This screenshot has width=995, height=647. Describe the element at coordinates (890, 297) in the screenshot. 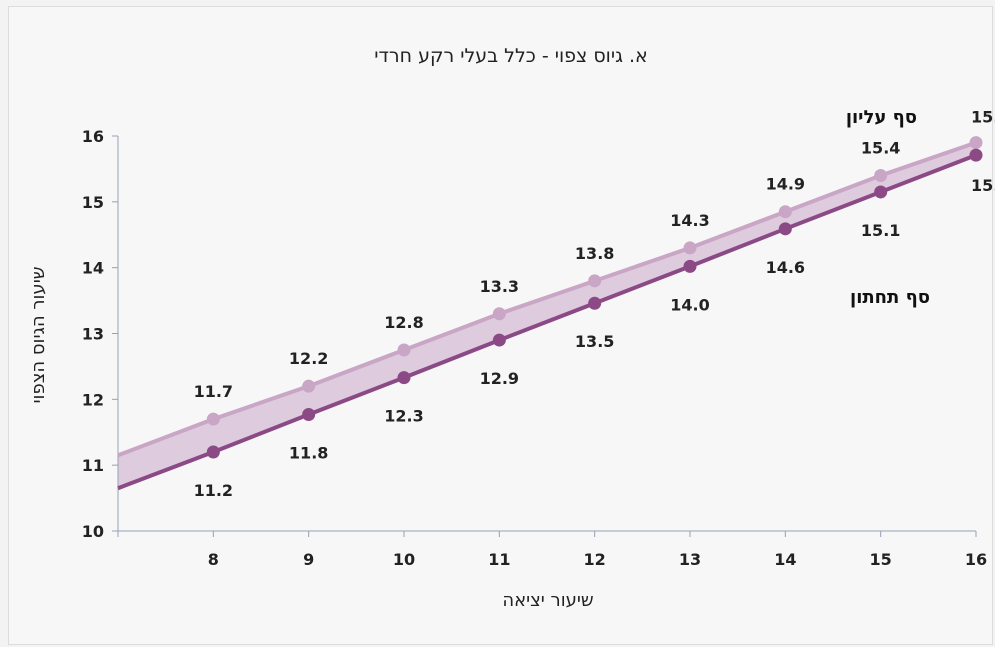

I see `lower-threshold-label: סף תחתון` at that location.